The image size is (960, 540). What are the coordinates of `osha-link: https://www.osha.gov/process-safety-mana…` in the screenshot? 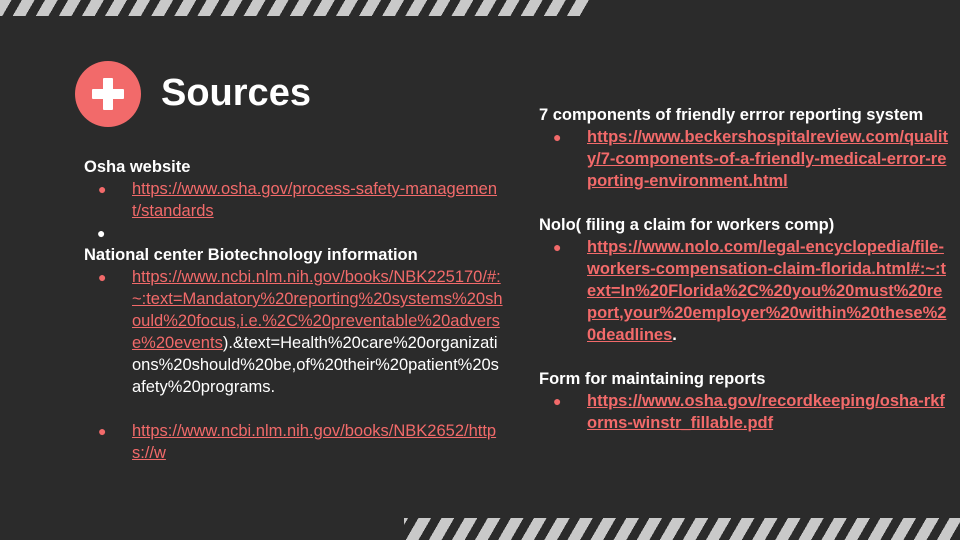 It's located at (315, 200).